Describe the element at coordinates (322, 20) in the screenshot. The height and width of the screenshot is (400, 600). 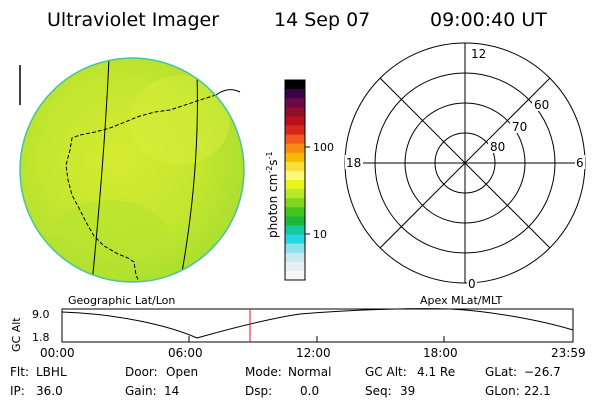
I see `observation-date: 14 Sep 07` at that location.